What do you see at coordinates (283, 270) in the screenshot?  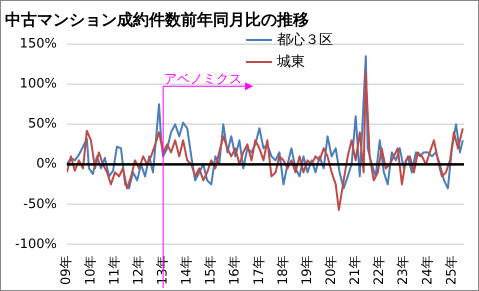 I see `x-tick-label: 18年` at bounding box center [283, 270].